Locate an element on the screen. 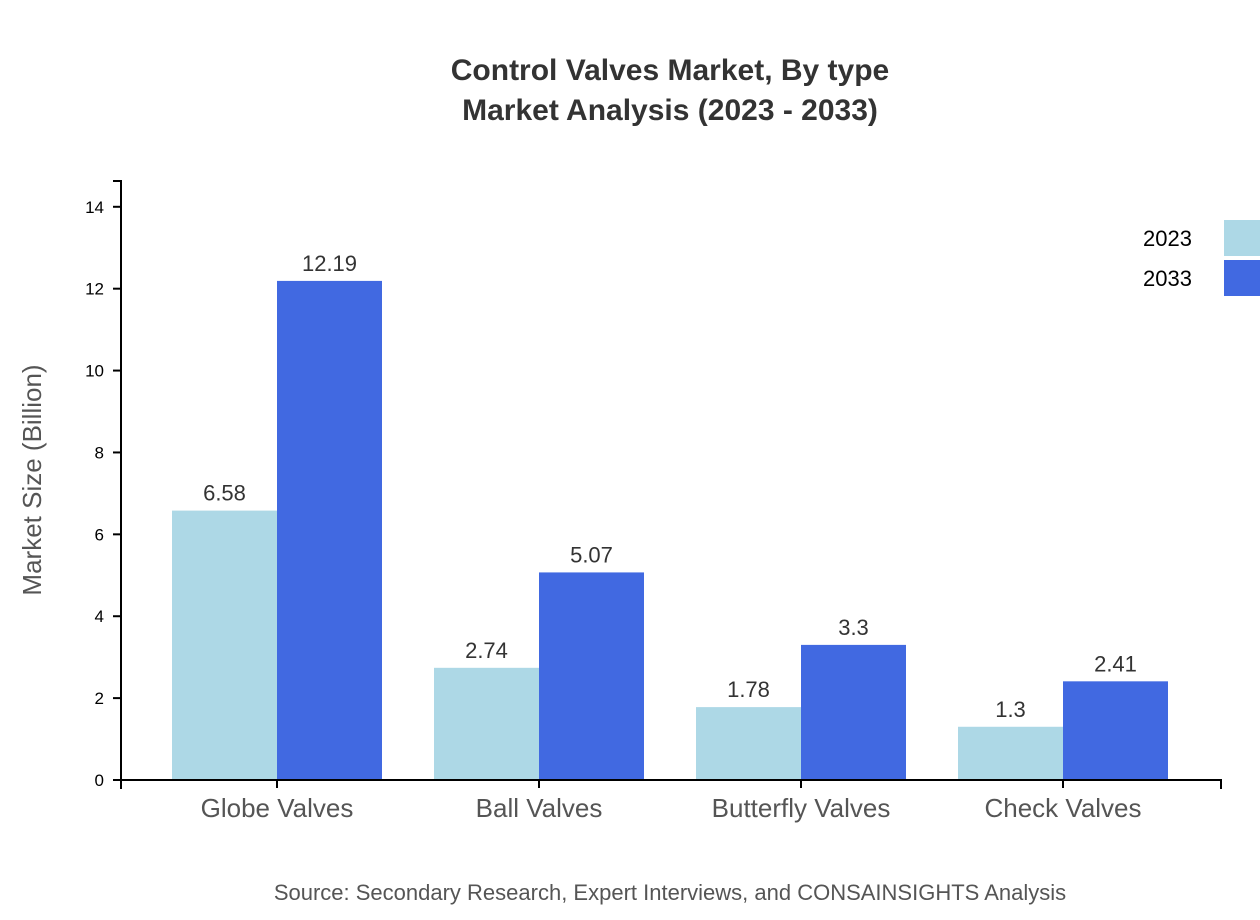 The height and width of the screenshot is (920, 1260). bar-butterfly-valves-2023 is located at coordinates (748, 743).